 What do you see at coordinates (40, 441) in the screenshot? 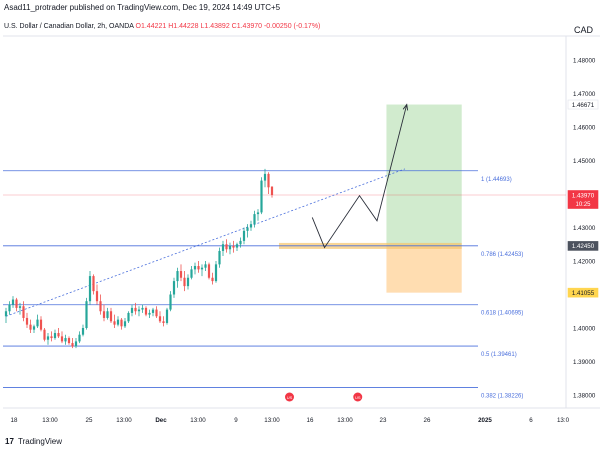
I see `logo-text: TradingView` at bounding box center [40, 441].